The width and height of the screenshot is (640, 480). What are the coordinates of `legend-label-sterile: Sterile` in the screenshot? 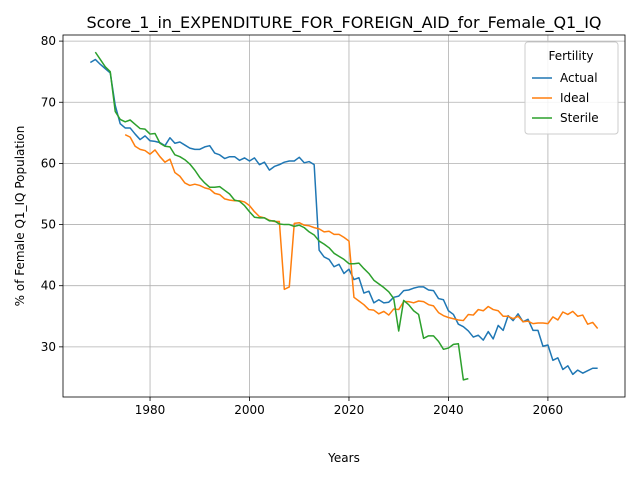 It's located at (579, 118).